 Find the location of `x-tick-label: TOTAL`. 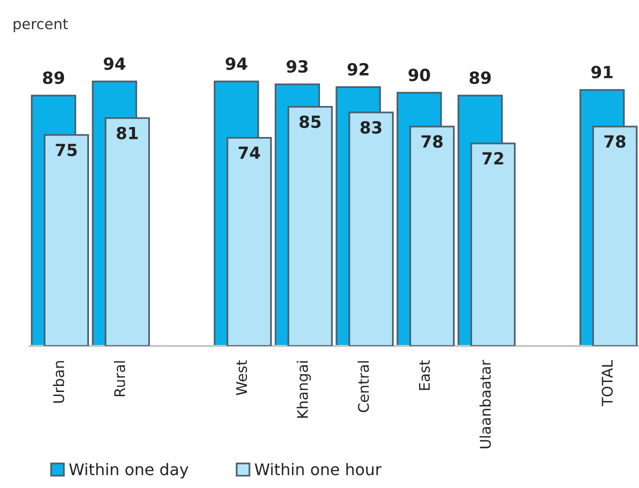

x-tick-label: TOTAL is located at coordinates (607, 383).